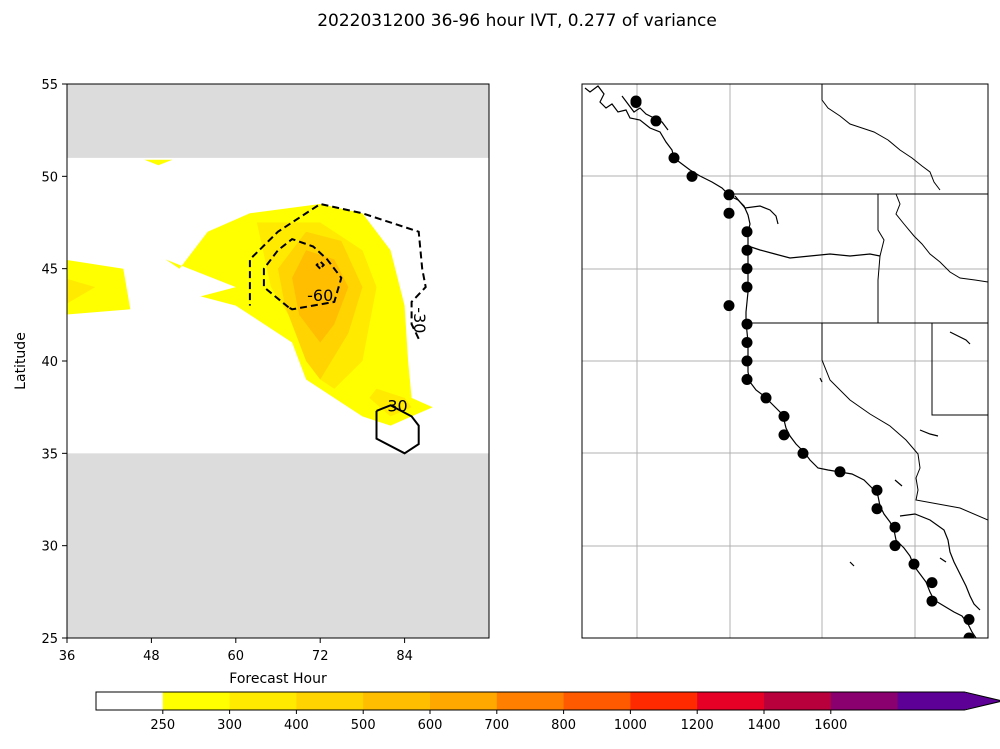 This screenshot has height=749, width=1000. I want to click on colorbar-tick-label: 700, so click(496, 725).